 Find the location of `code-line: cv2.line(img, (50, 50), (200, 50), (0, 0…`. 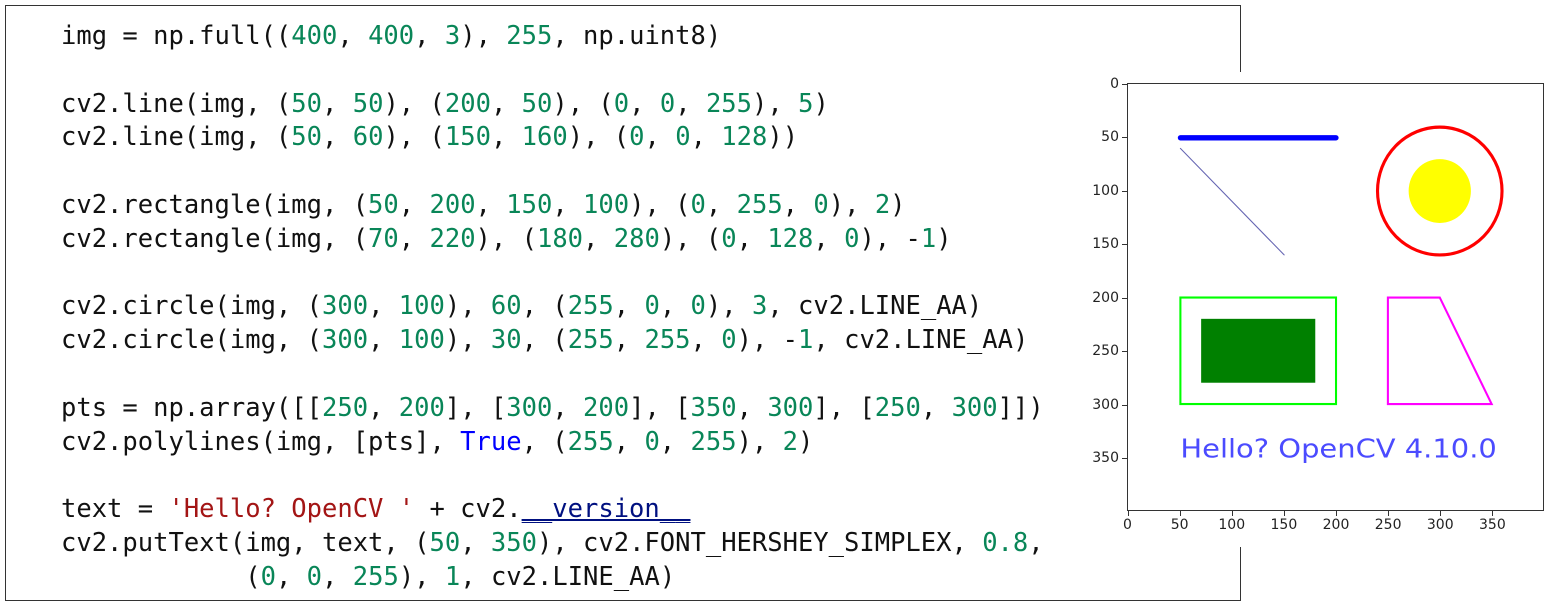

code-line: cv2.line(img, (50, 50), (200, 50), (0, 0… is located at coordinates (552, 105).